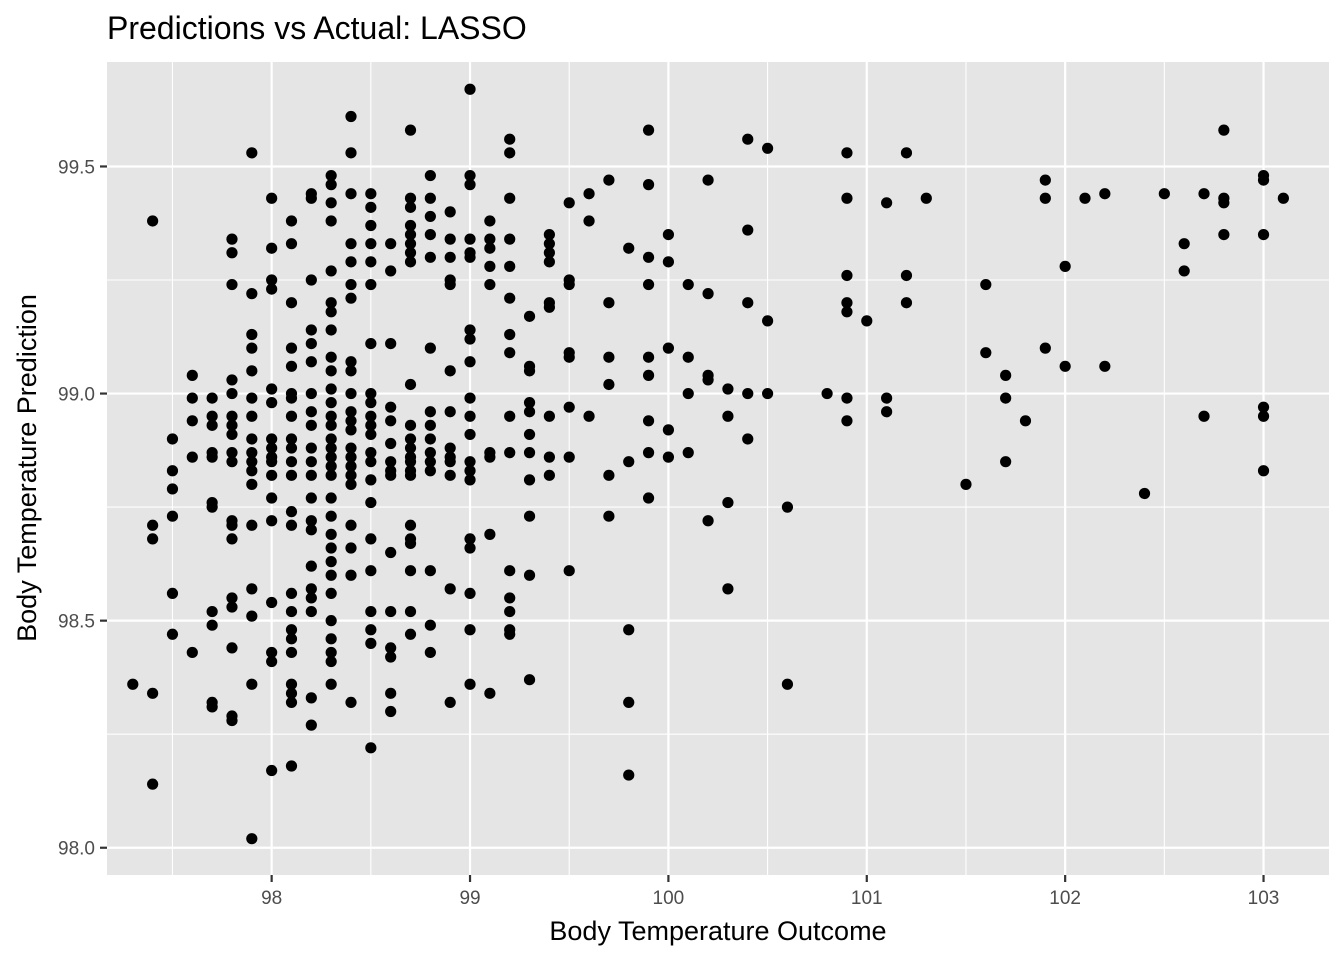 This screenshot has width=1344, height=960. Describe the element at coordinates (76, 395) in the screenshot. I see `y-tick-label: 99.0` at that location.